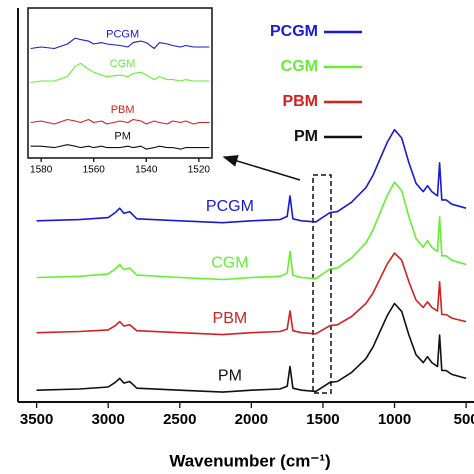 The image size is (474, 474). I want to click on x-axis-label: Wavenumber (cm⁻¹), so click(249, 460).